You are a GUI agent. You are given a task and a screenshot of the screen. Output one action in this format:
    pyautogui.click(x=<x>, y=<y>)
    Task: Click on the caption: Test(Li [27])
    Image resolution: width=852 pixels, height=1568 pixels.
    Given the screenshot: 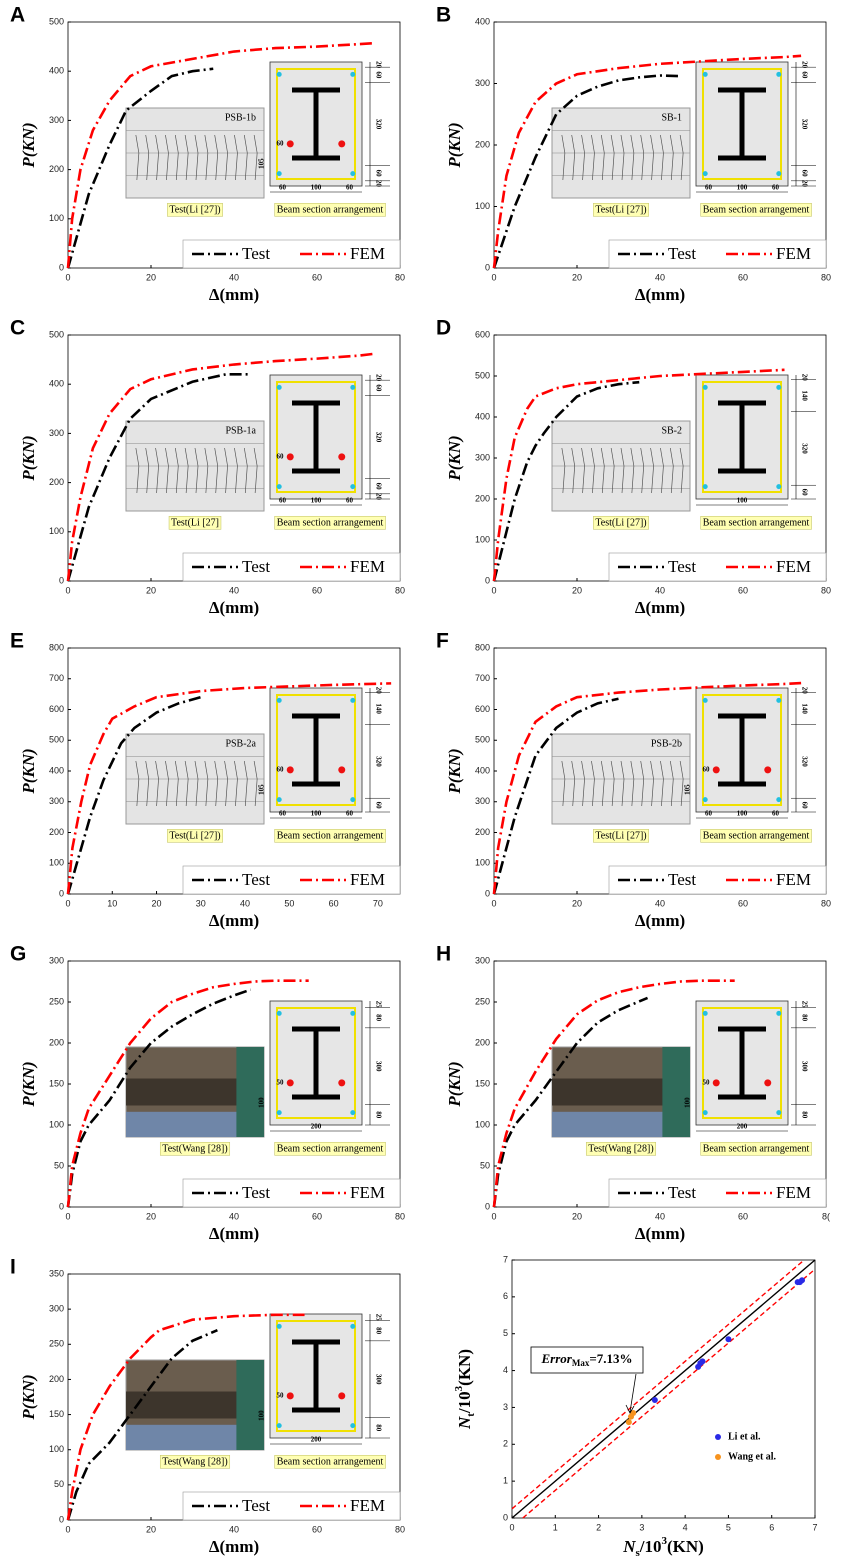 What is the action you would take?
    pyautogui.click(x=194, y=835)
    